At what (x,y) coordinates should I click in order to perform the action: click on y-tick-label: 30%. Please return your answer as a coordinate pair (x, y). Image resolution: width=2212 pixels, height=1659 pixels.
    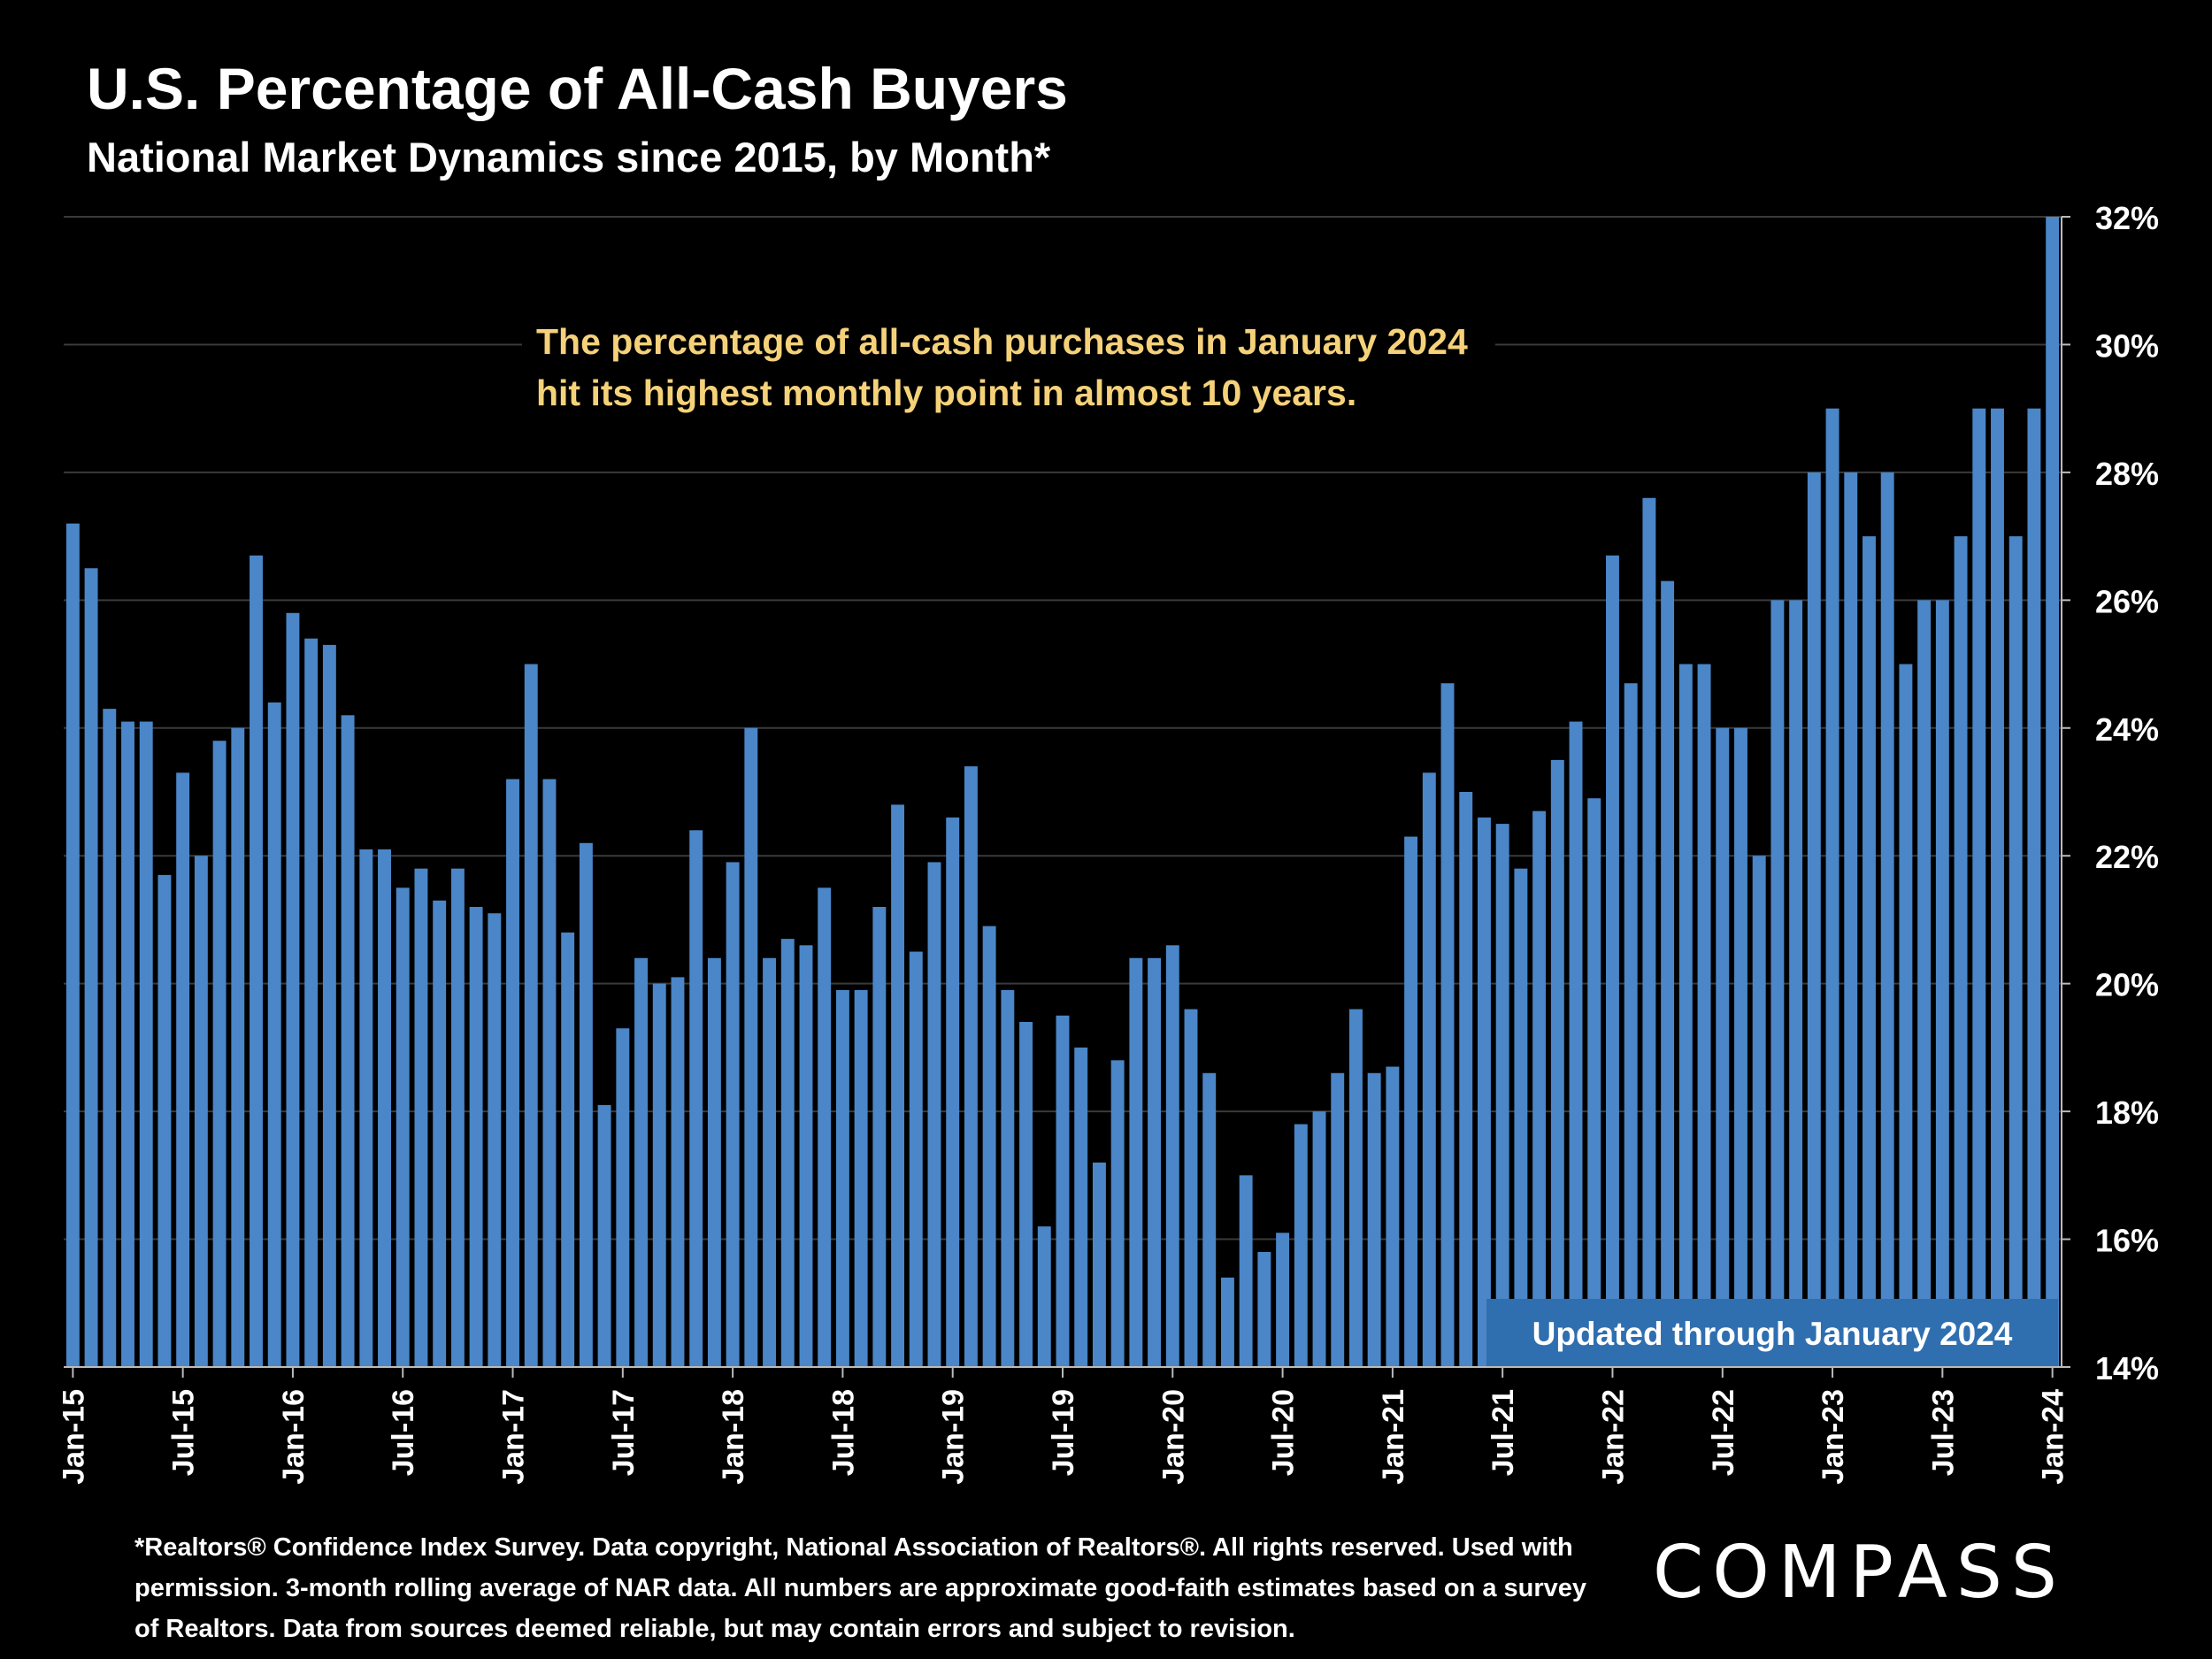
    Looking at the image, I should click on (2127, 346).